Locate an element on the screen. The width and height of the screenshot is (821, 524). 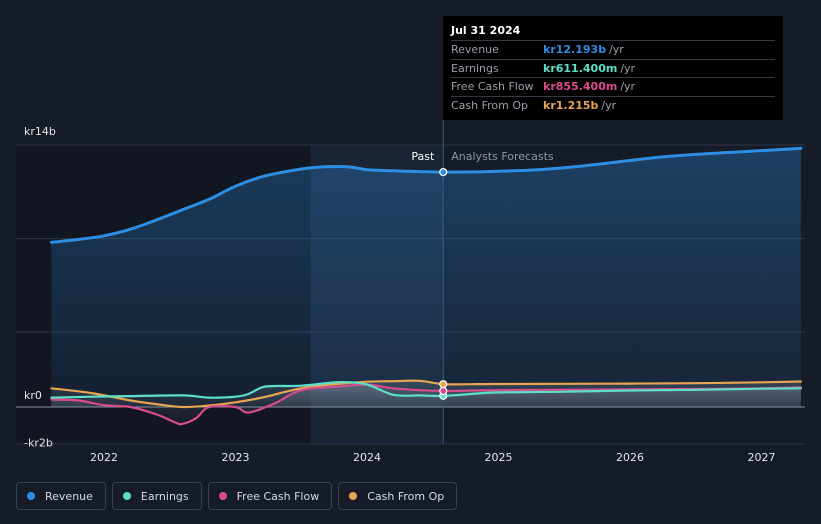
tooltip-row-cash-from-op: Cash From Op kr1.215b /yr is located at coordinates (613, 105).